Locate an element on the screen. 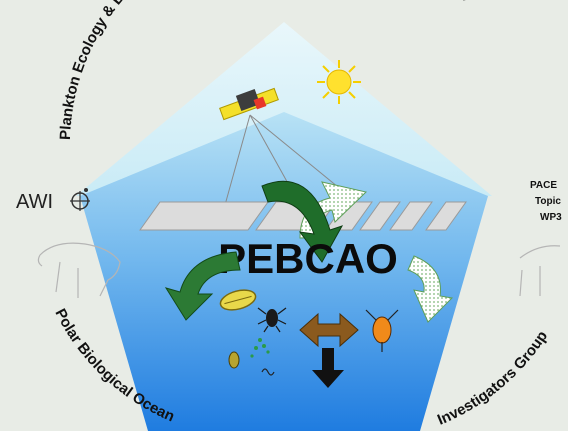 Image resolution: width=568 pixels, height=431 pixels. export-arrow is located at coordinates (328, 368).